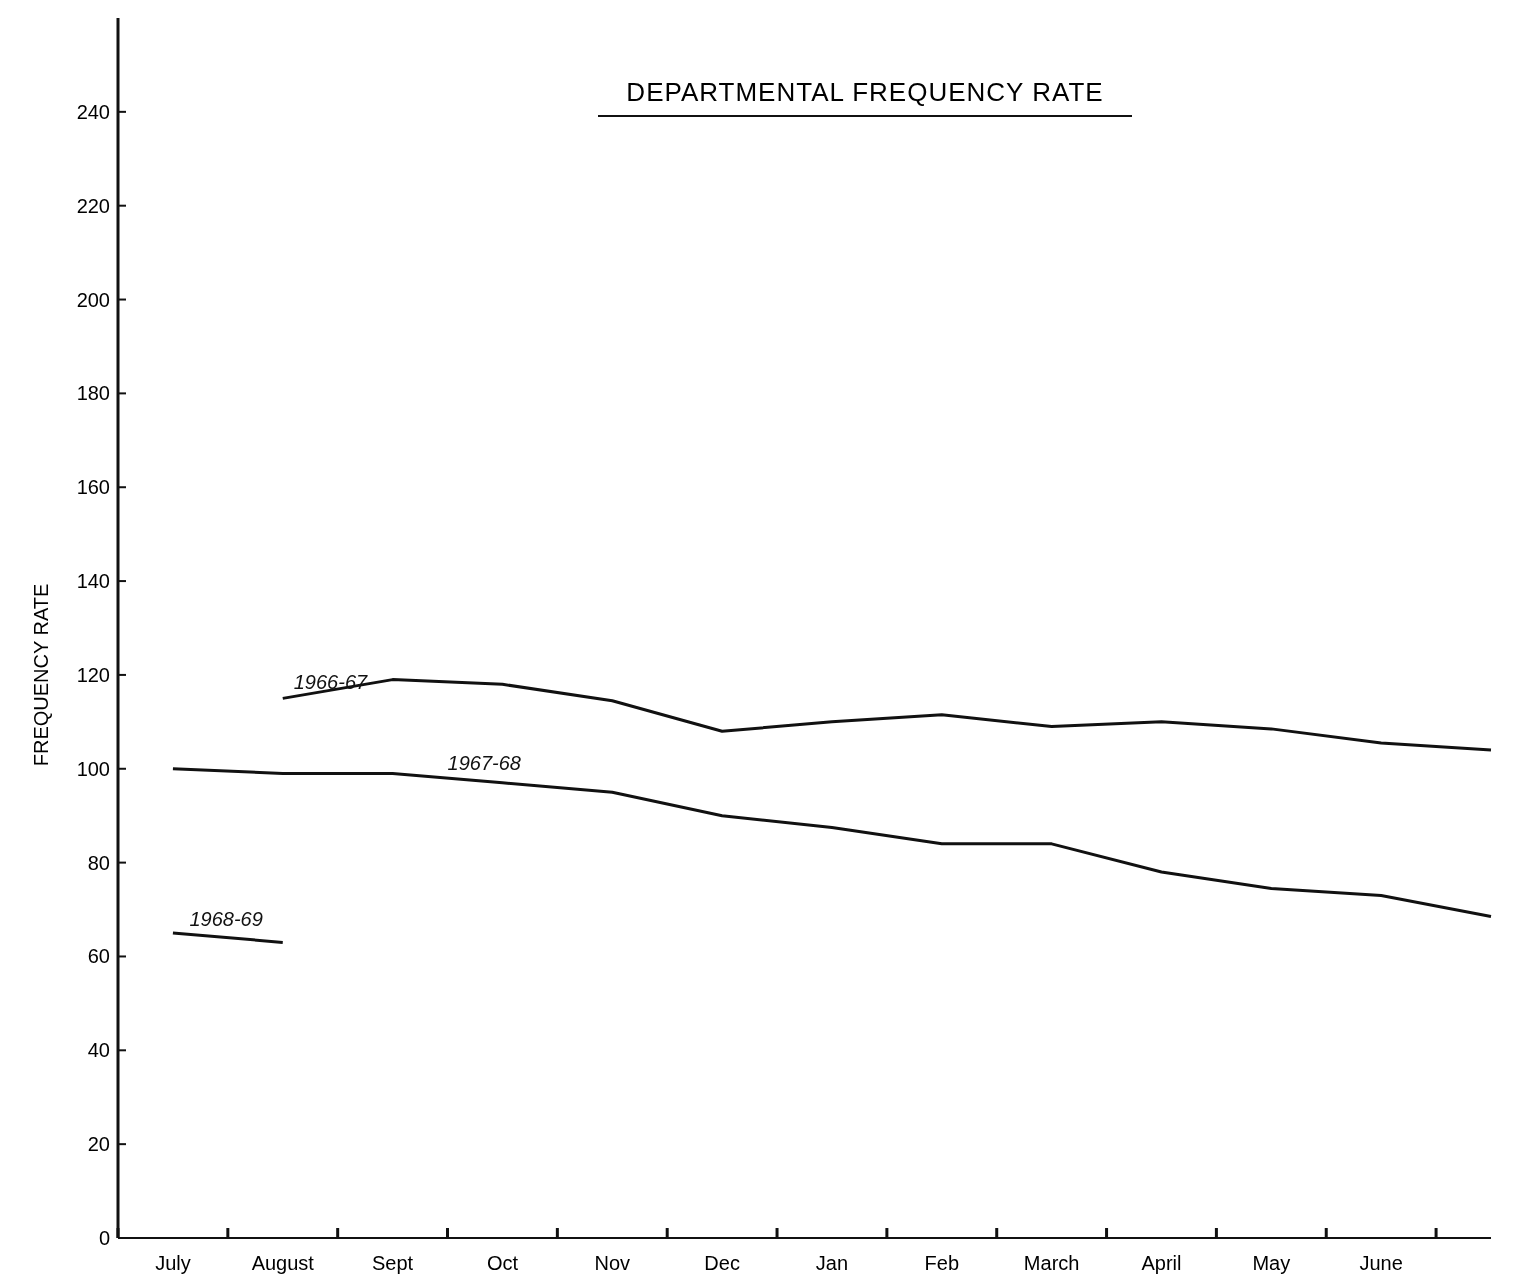 The width and height of the screenshot is (1521, 1287). I want to click on y-tick-label: 140, so click(93, 581).